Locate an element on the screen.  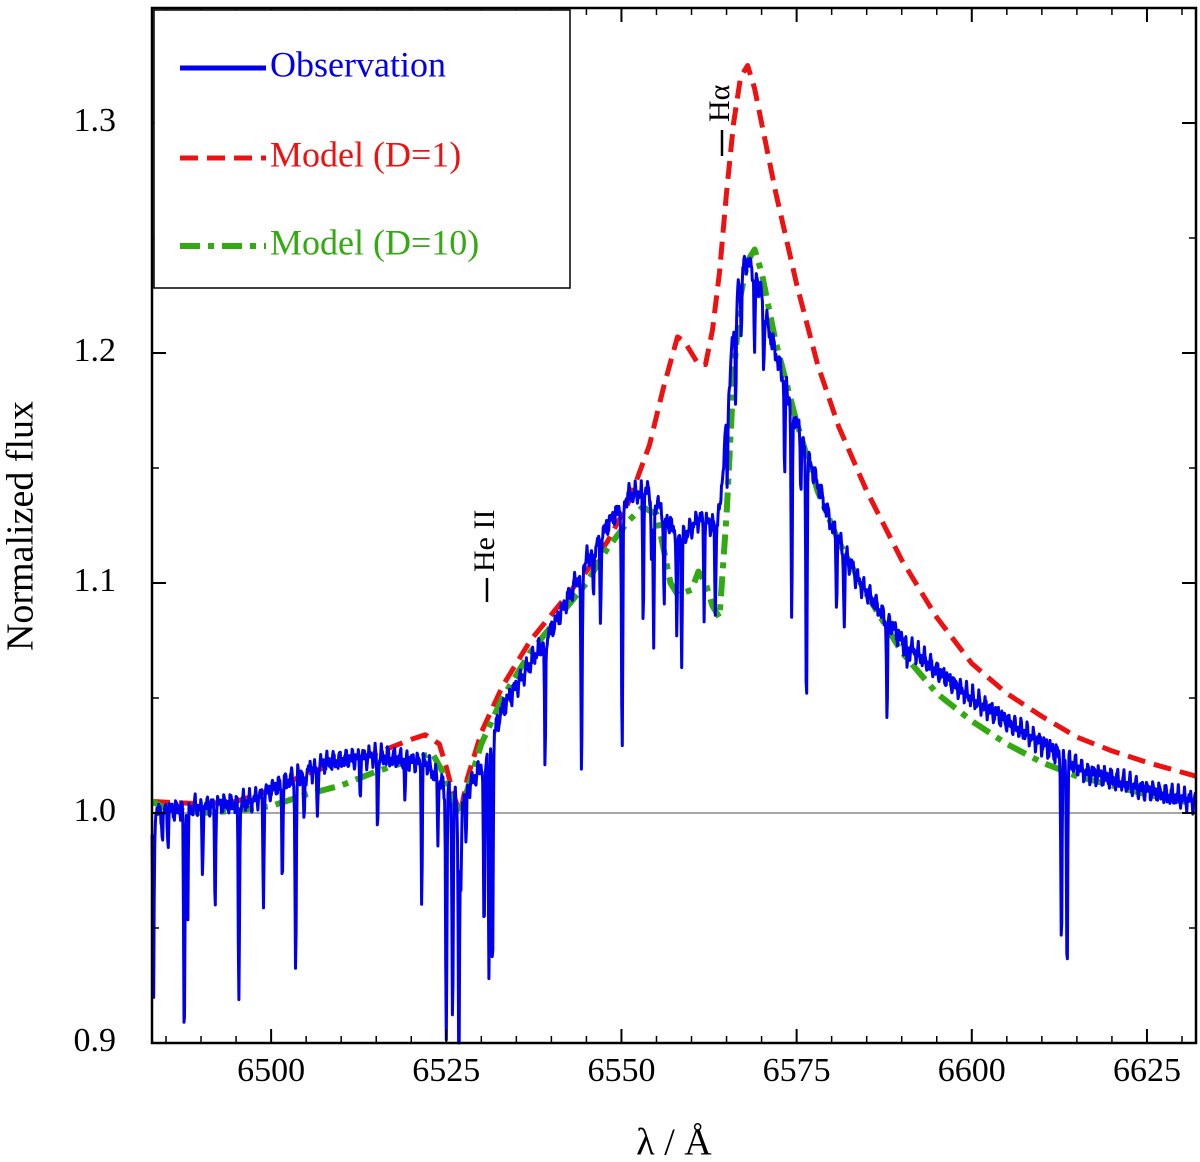
y-tick-label: 1.3 is located at coordinates (95, 120).